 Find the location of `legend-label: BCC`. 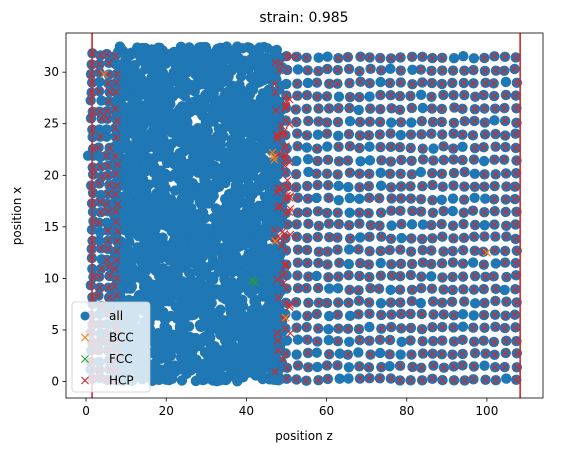

legend-label: BCC is located at coordinates (121, 338).